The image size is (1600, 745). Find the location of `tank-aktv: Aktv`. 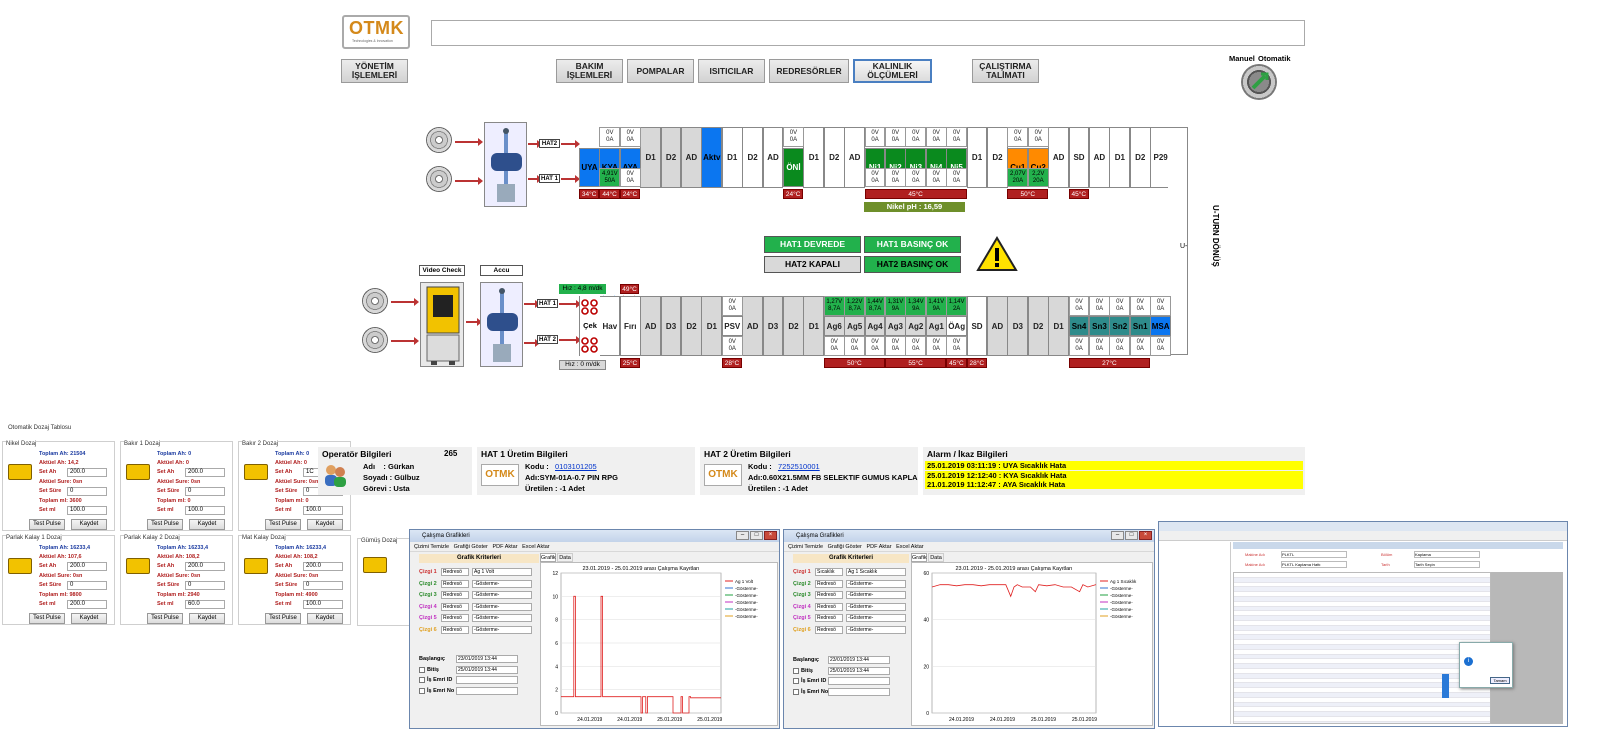

tank-aktv: Aktv is located at coordinates (712, 157).